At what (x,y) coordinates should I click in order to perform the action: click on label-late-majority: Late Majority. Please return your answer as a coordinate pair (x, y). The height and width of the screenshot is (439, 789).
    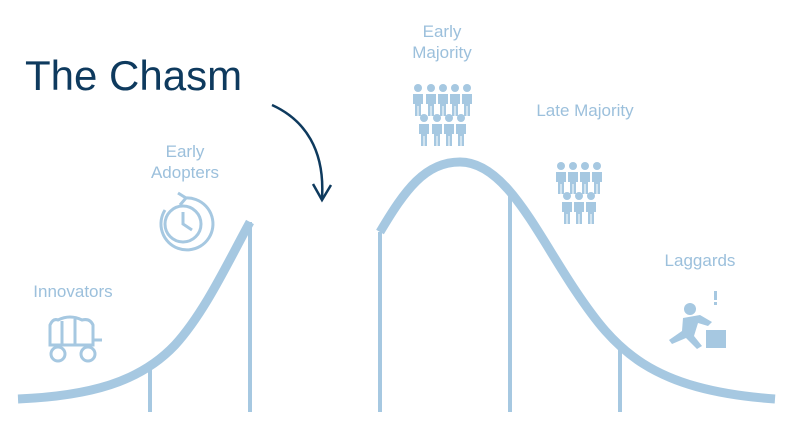
    Looking at the image, I should click on (585, 110).